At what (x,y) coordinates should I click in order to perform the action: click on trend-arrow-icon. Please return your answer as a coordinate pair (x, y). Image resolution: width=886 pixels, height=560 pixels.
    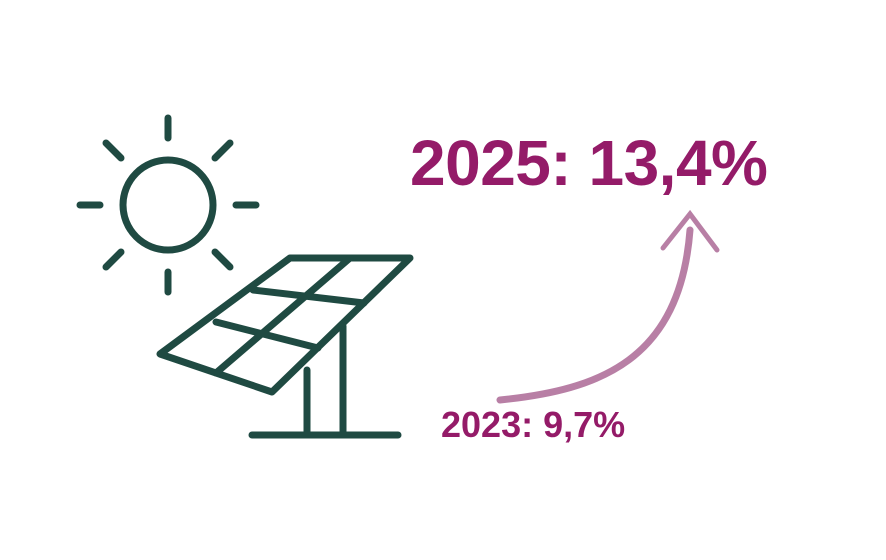
    Looking at the image, I should click on (608, 306).